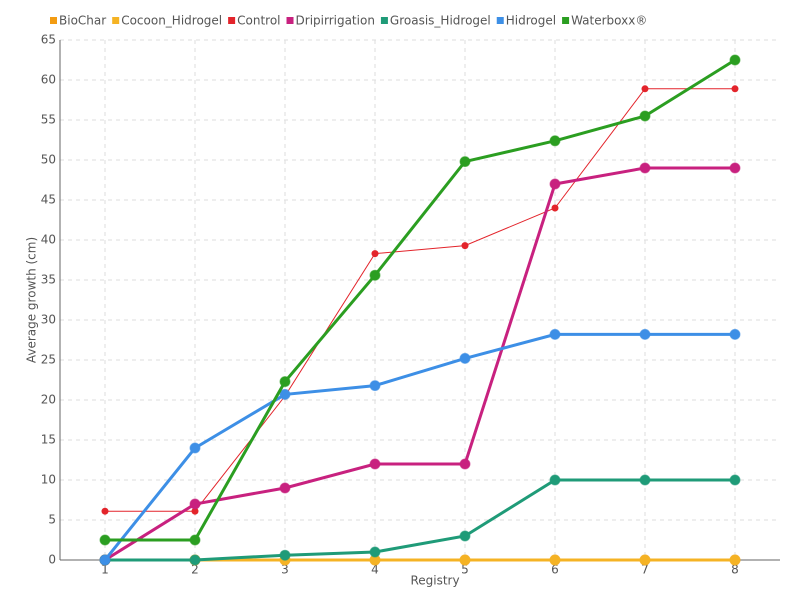 The width and height of the screenshot is (800, 600). Describe the element at coordinates (82, 21) in the screenshot. I see `legend-label: BioChar` at that location.